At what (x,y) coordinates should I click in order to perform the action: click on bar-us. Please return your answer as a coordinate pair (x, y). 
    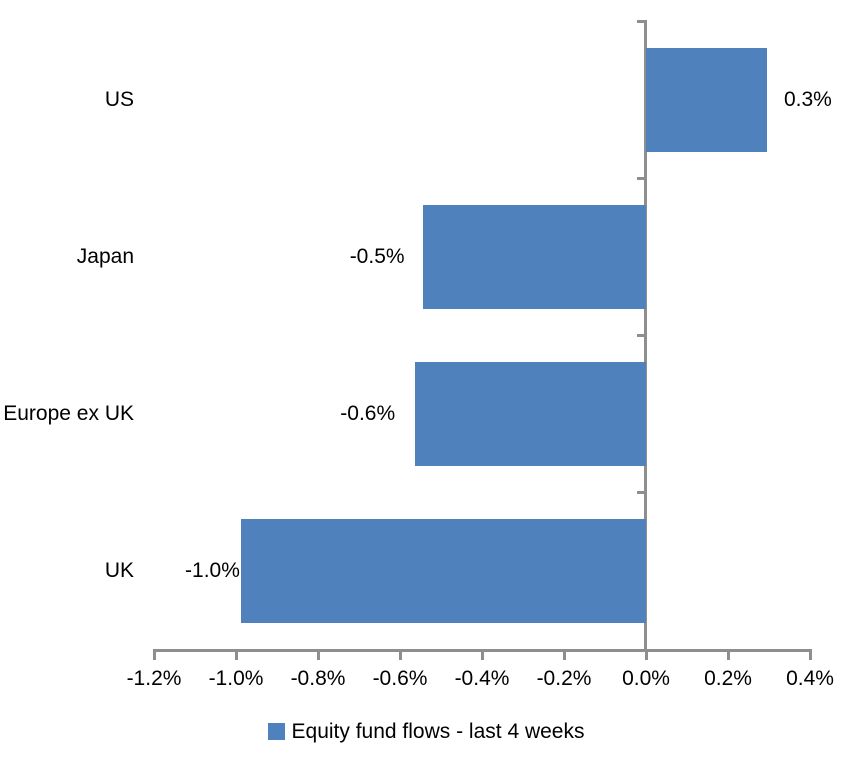
    Looking at the image, I should click on (706, 99).